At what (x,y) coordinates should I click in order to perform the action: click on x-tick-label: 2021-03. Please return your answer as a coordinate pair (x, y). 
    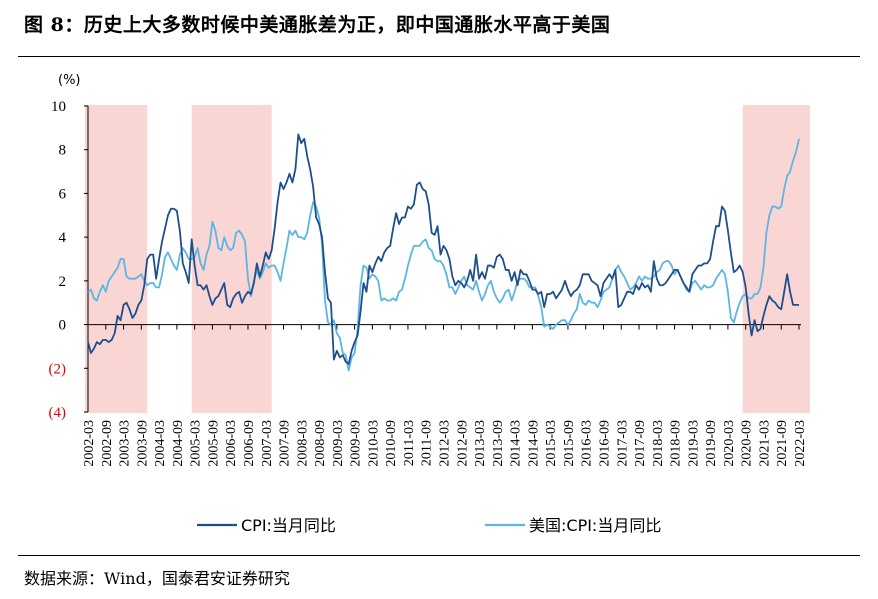
    Looking at the image, I should click on (764, 443).